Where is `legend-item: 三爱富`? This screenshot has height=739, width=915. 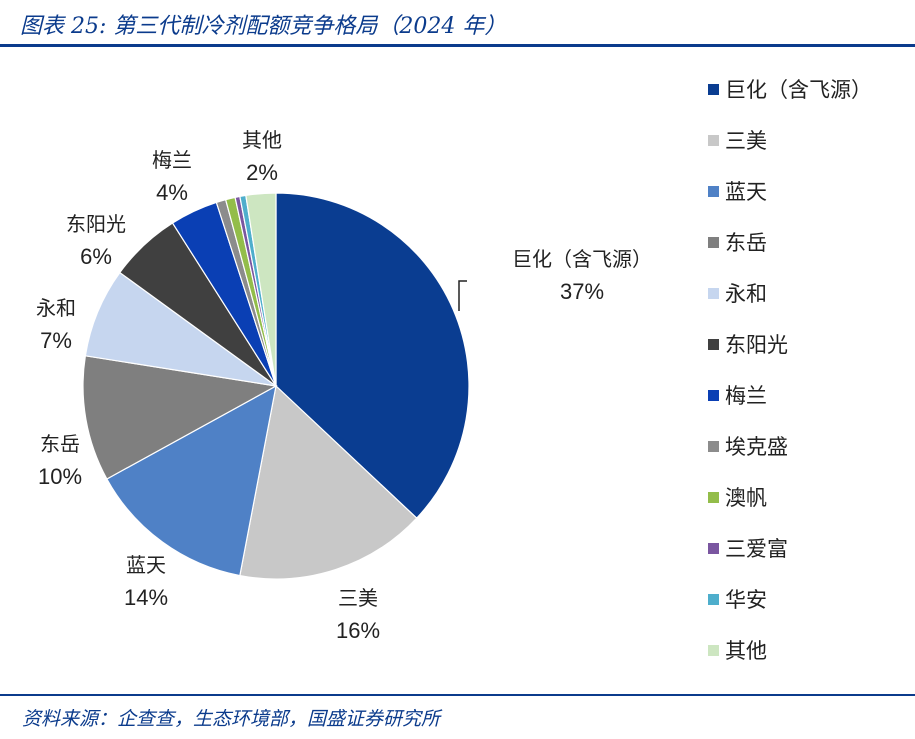 legend-item: 三爱富 is located at coordinates (748, 548).